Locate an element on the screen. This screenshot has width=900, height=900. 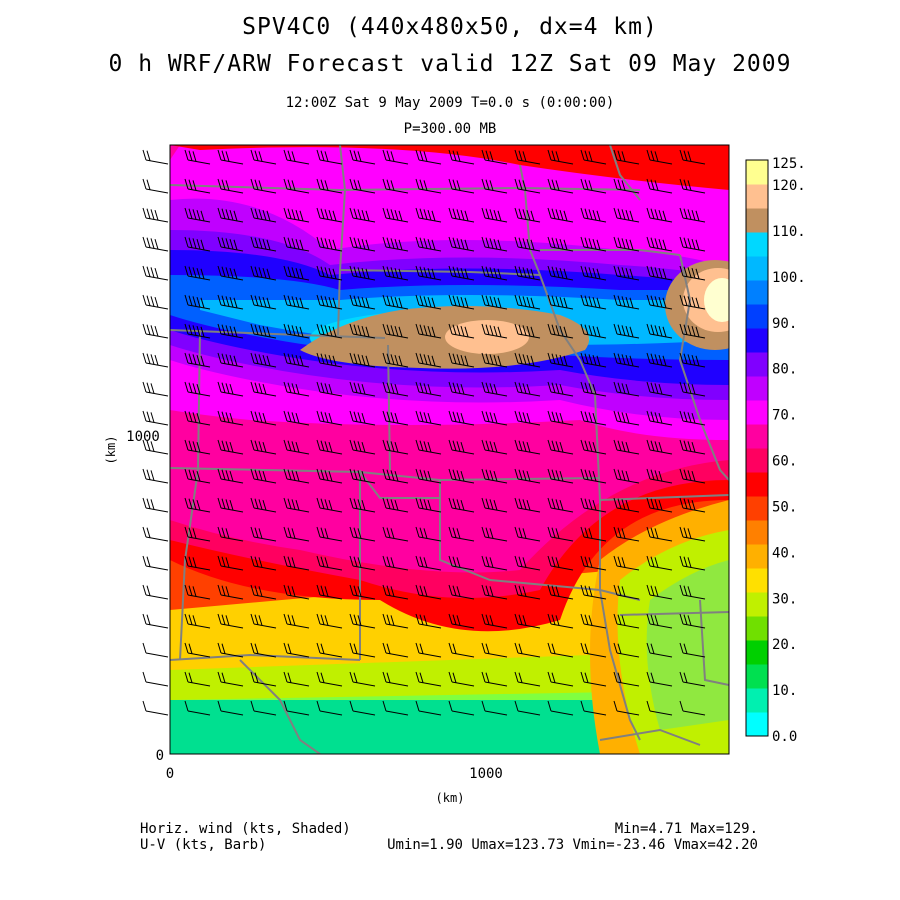
plot-title-line1: SPV4C0 (440x480x50, dx=4 km) is located at coordinates (450, 27).